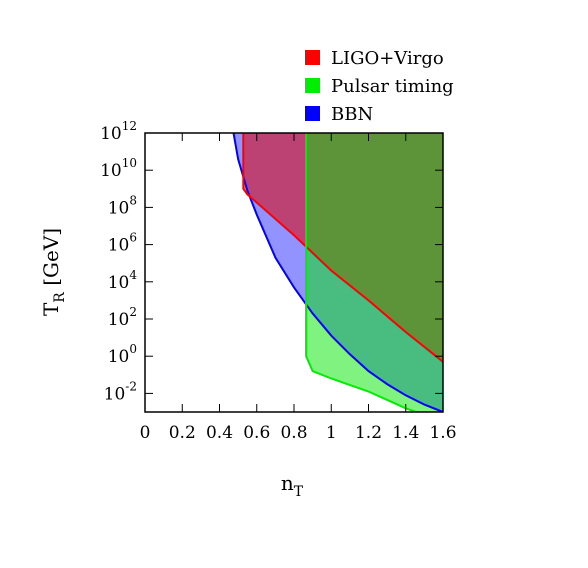  What do you see at coordinates (293, 433) in the screenshot?
I see `x-tick-label: 0.8` at bounding box center [293, 433].